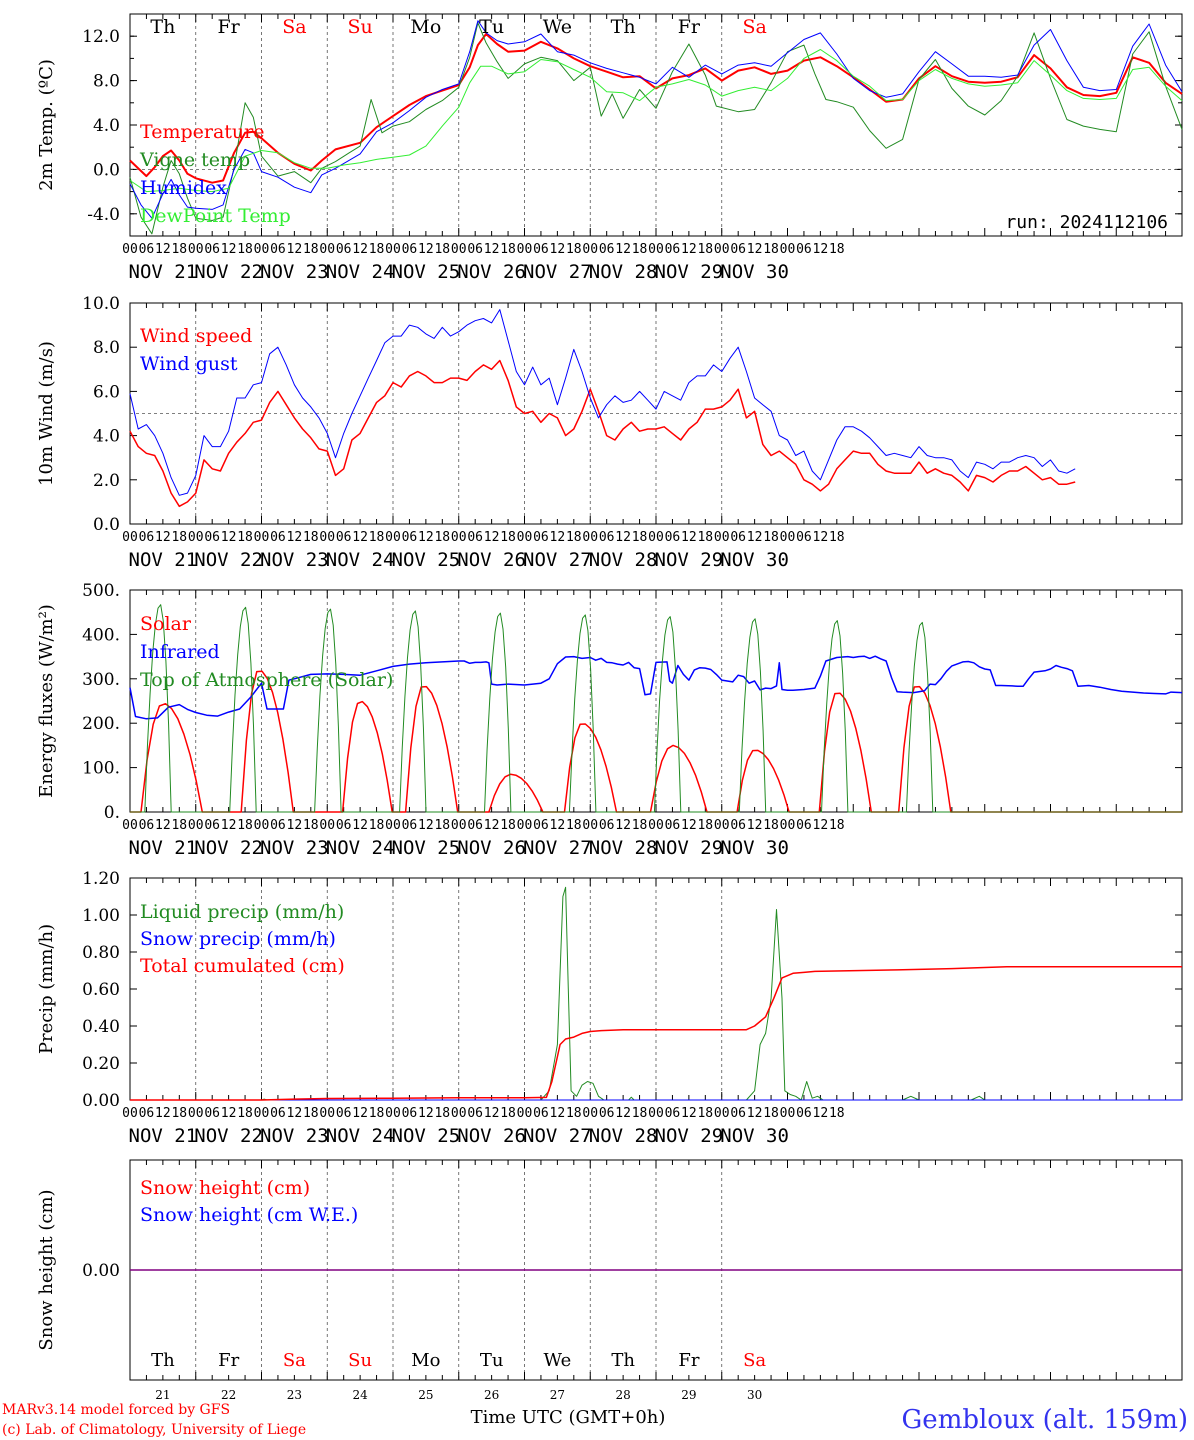 This screenshot has height=1440, width=1194. Describe the element at coordinates (491, 1136) in the screenshot. I see `date-label: NOV 26` at that location.